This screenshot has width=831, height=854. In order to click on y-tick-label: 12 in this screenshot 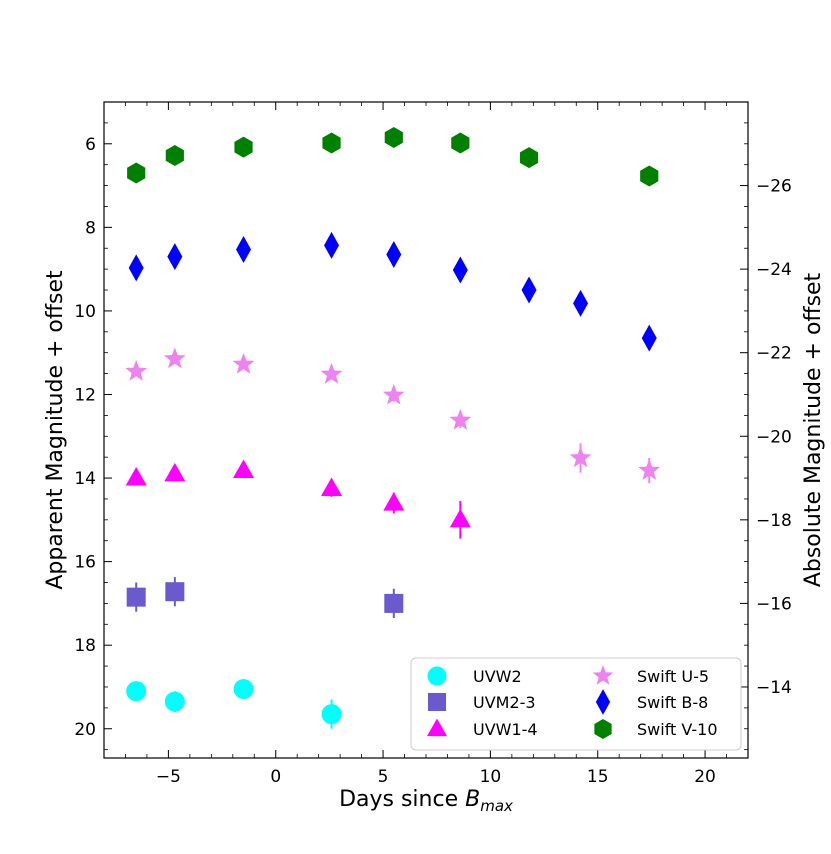, I will do `click(85, 395)`.